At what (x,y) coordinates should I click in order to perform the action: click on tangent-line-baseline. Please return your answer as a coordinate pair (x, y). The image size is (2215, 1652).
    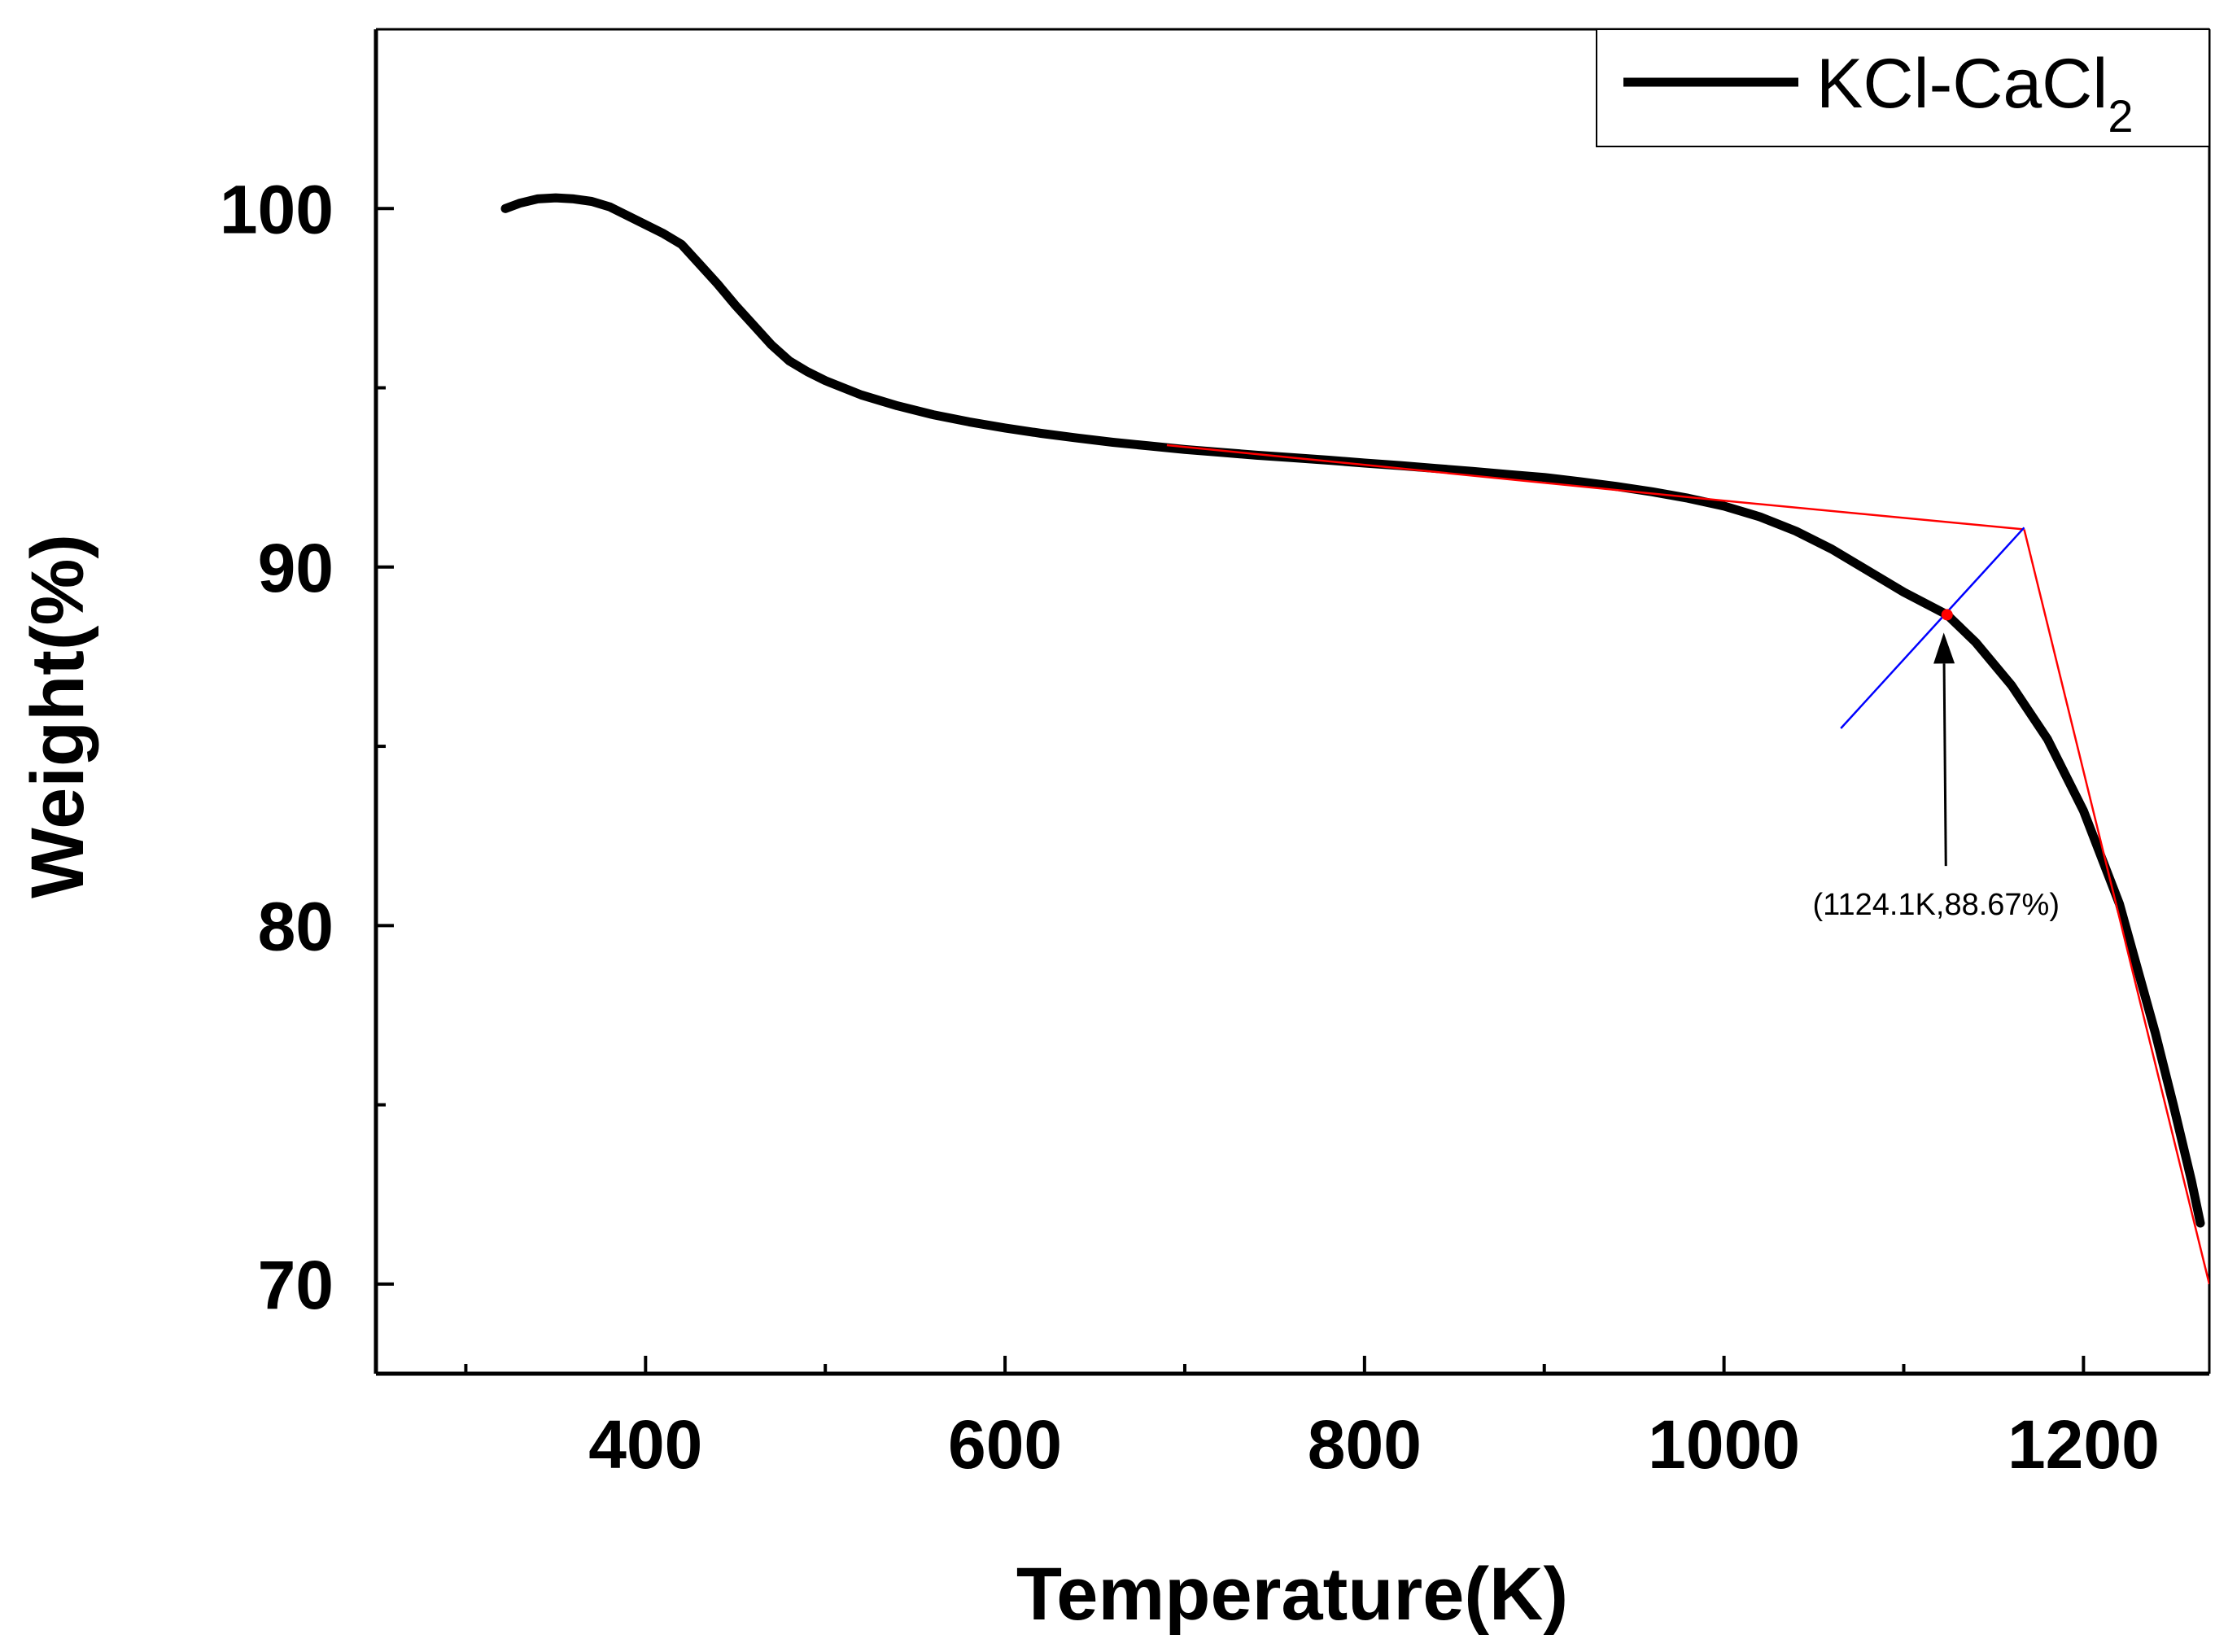
    Looking at the image, I should click on (1595, 488).